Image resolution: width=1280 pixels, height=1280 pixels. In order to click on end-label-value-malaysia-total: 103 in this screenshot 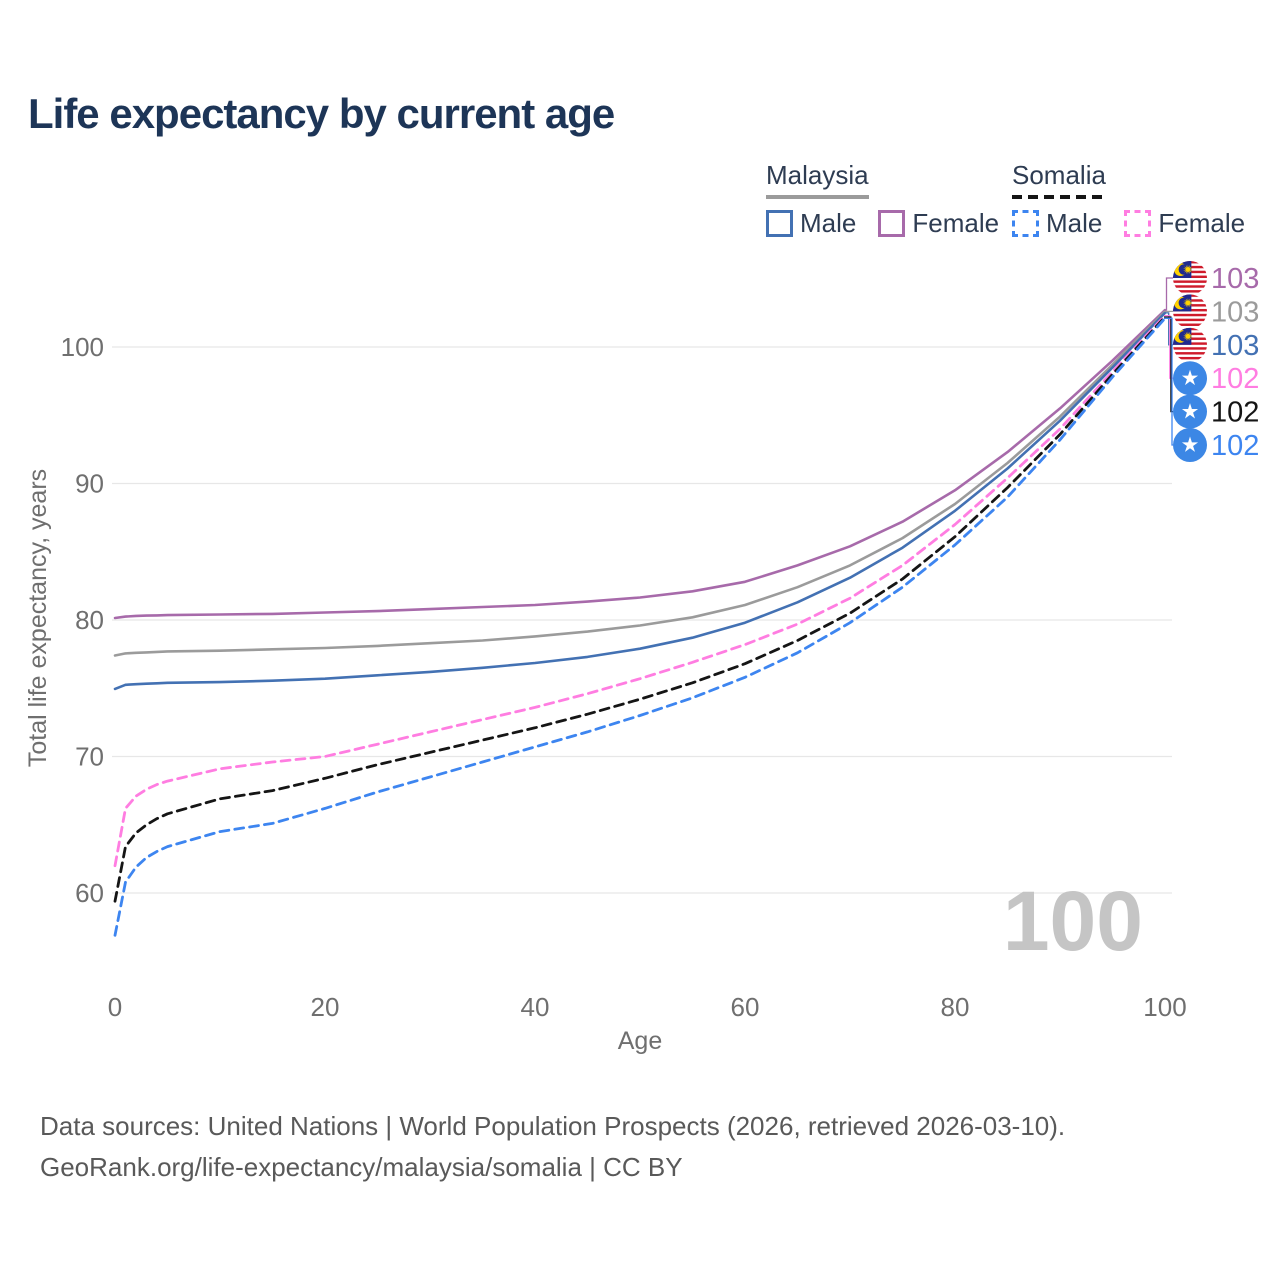, I will do `click(1235, 312)`.